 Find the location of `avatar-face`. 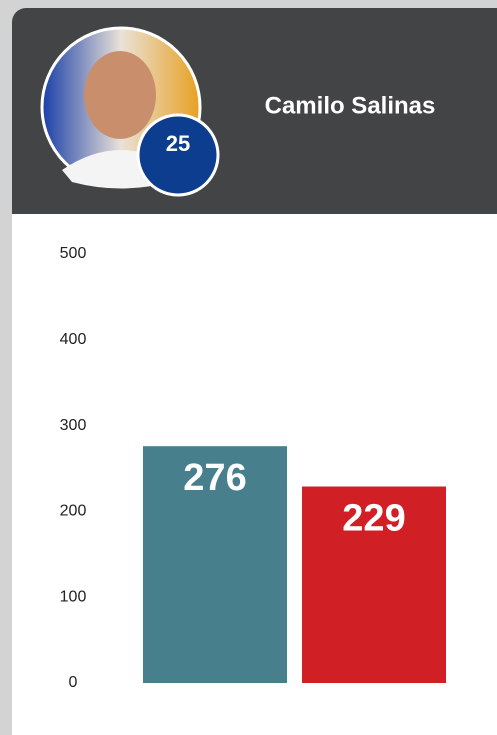

avatar-face is located at coordinates (120, 95).